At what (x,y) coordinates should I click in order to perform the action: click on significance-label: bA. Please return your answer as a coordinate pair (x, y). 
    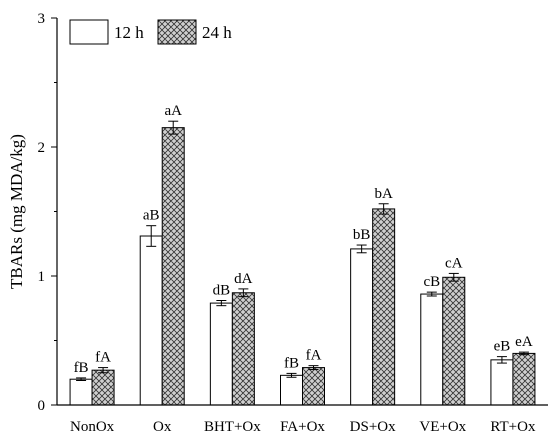
    Looking at the image, I should click on (383, 194).